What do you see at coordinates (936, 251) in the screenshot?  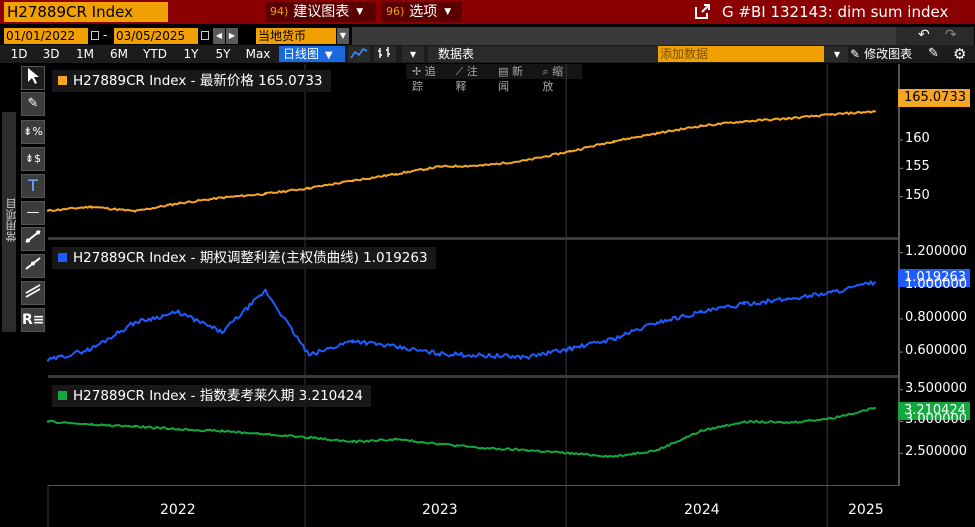 I see `y-tick-label: 1.200000` at bounding box center [936, 251].